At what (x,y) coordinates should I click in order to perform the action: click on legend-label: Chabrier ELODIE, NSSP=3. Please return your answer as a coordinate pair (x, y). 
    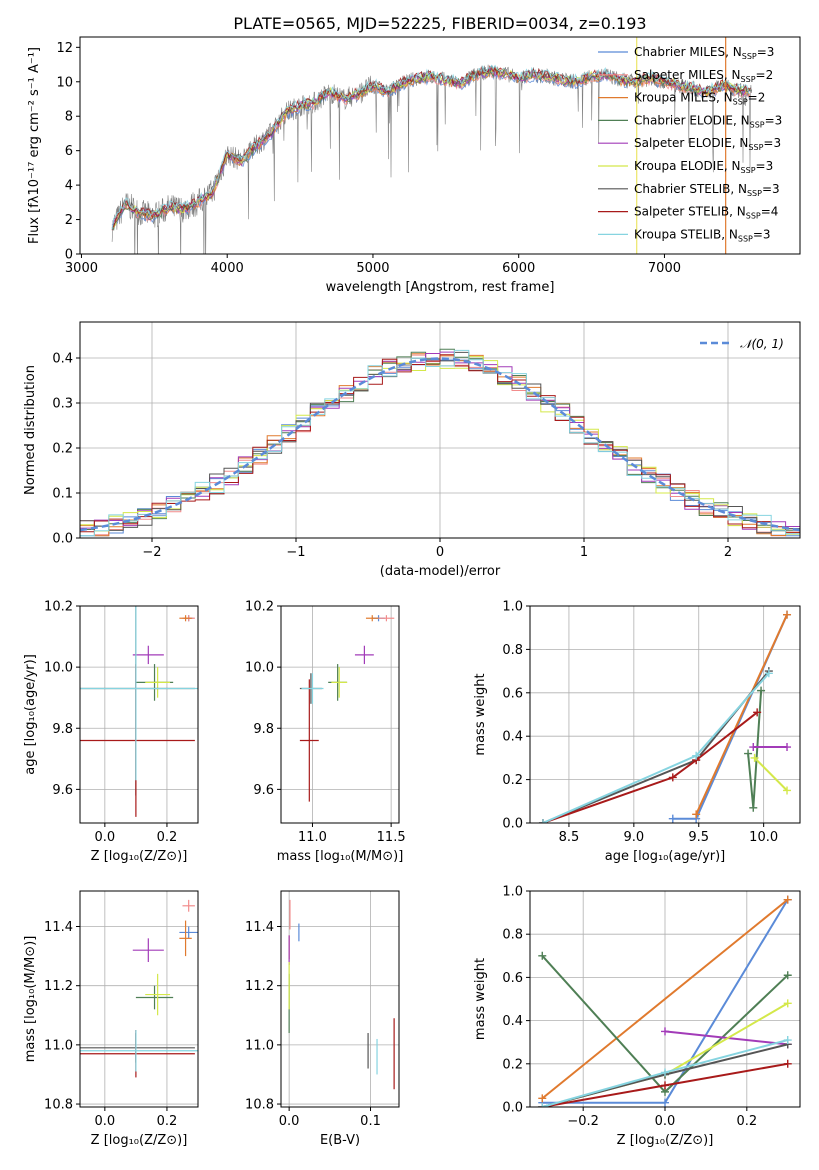
    Looking at the image, I should click on (708, 121).